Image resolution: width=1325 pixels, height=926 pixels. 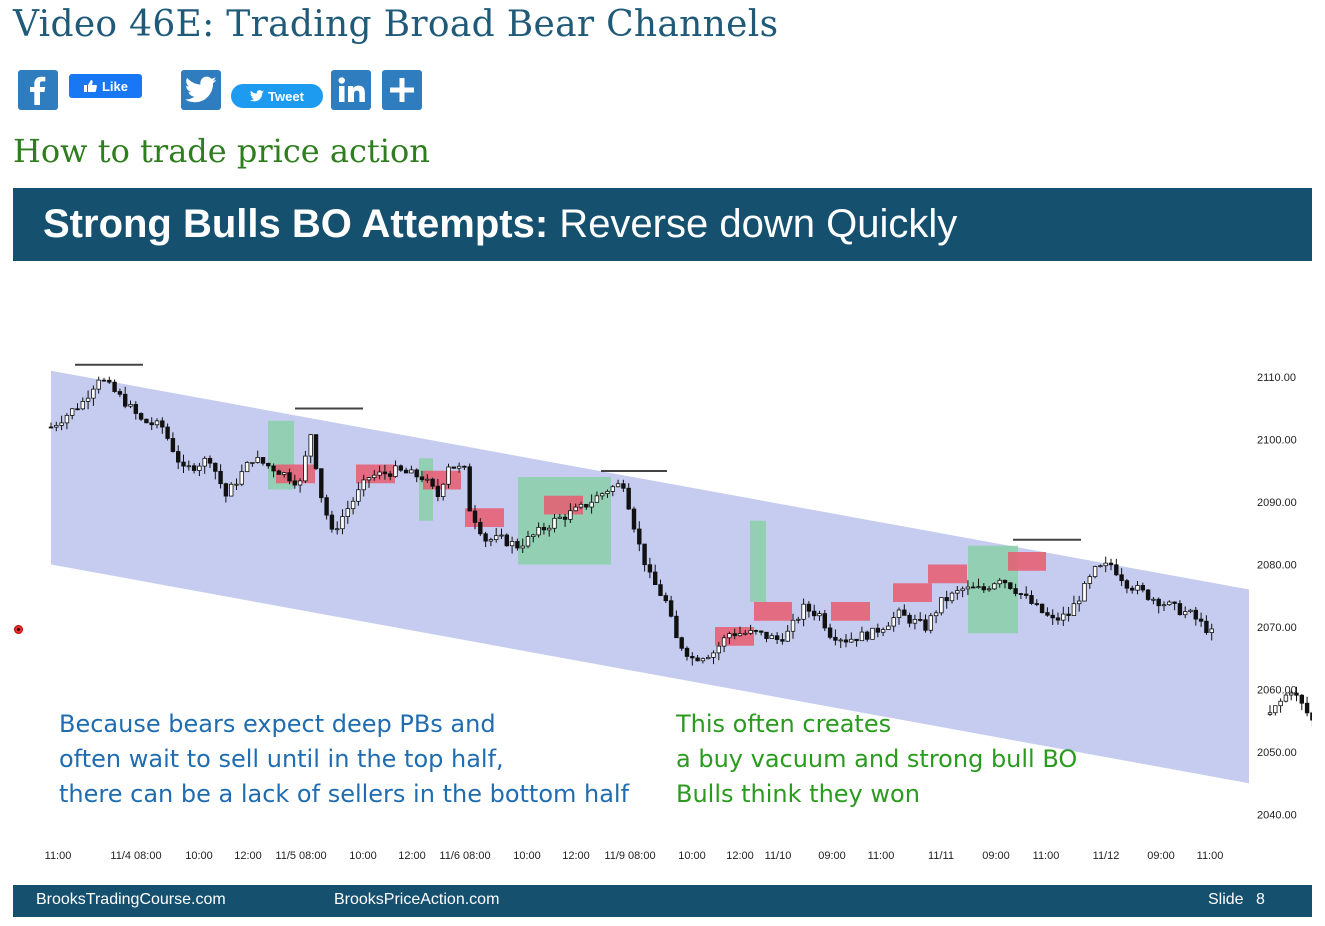 I want to click on footer-slide-label: Slide, so click(x=1226, y=899).